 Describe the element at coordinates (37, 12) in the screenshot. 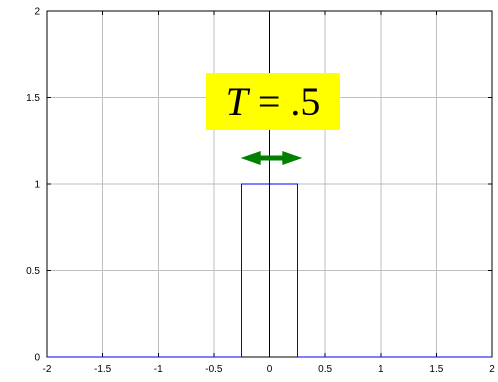

I see `y-tick-label: 2` at that location.